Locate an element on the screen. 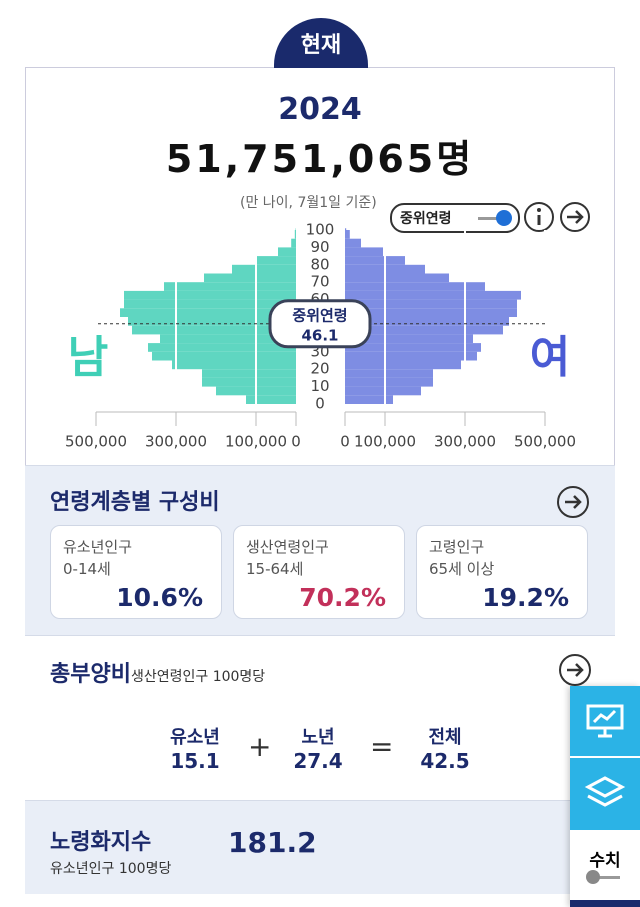 This screenshot has height=907, width=640. dependency-value: 27.4 is located at coordinates (318, 761).